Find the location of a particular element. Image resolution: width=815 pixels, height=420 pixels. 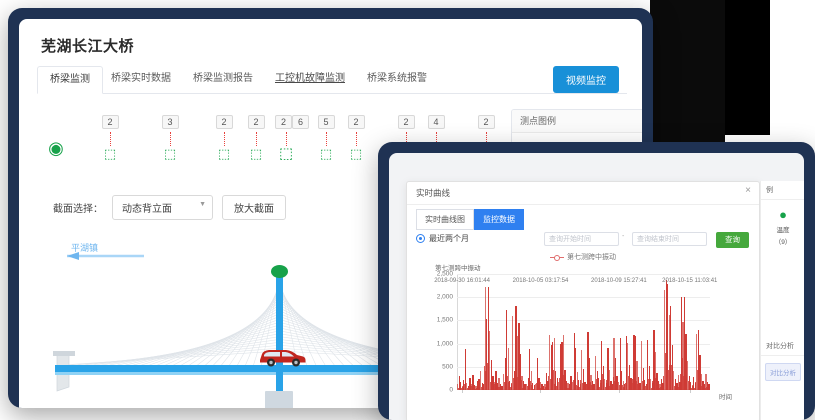

rail-sensor-count: （9） is located at coordinates (783, 242).